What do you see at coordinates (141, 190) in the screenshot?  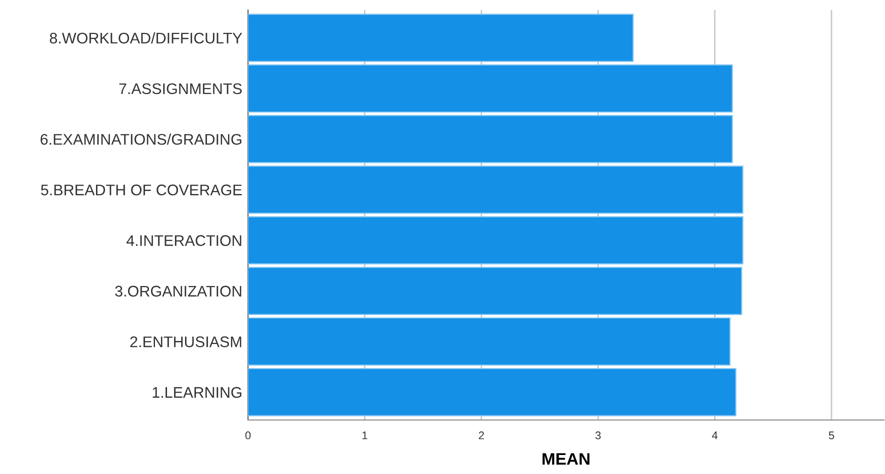 I see `y-tick-label: 5.BREADTH OF COVERAGE` at bounding box center [141, 190].